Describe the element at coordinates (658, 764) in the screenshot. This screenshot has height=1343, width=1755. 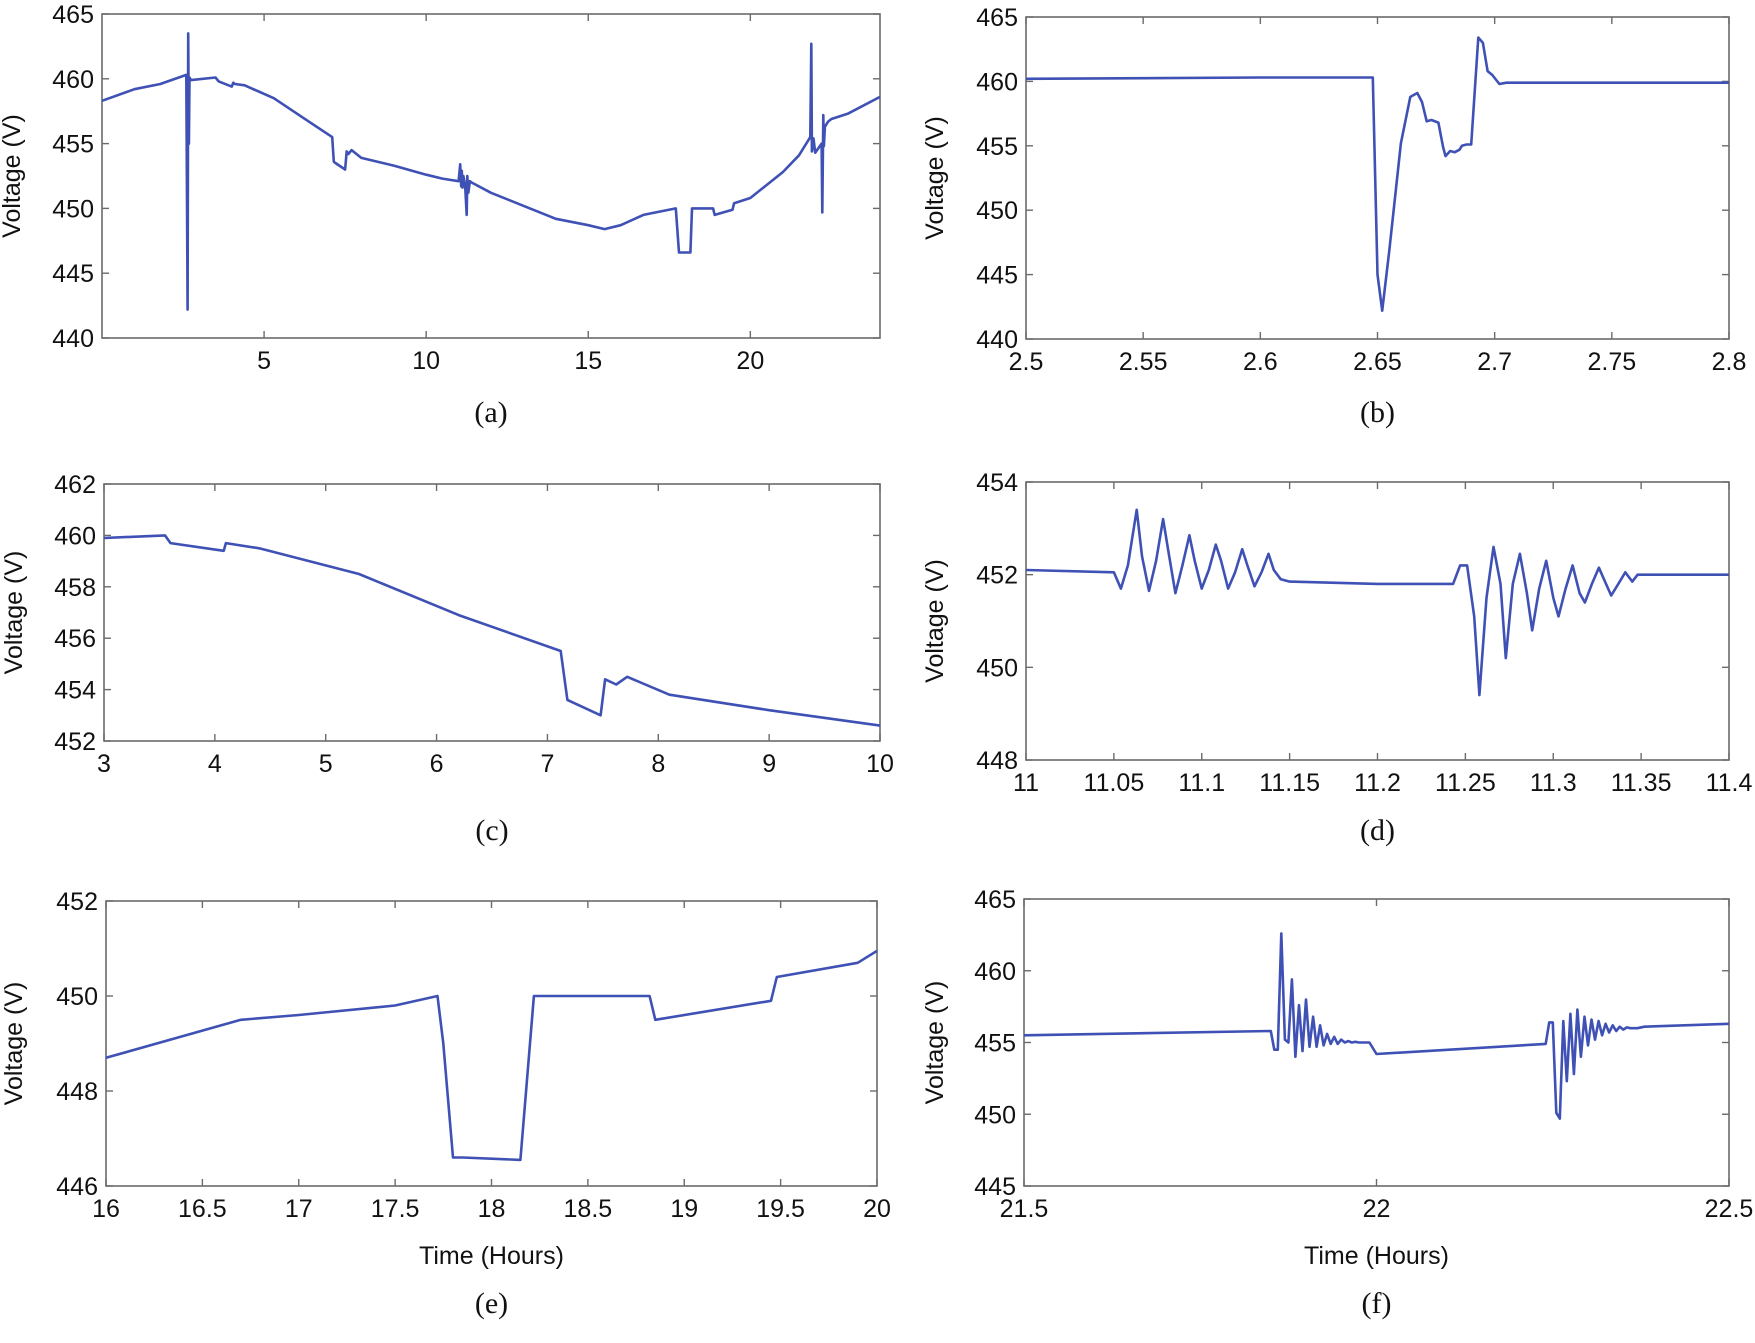
I see `x-tick-label: 8` at that location.